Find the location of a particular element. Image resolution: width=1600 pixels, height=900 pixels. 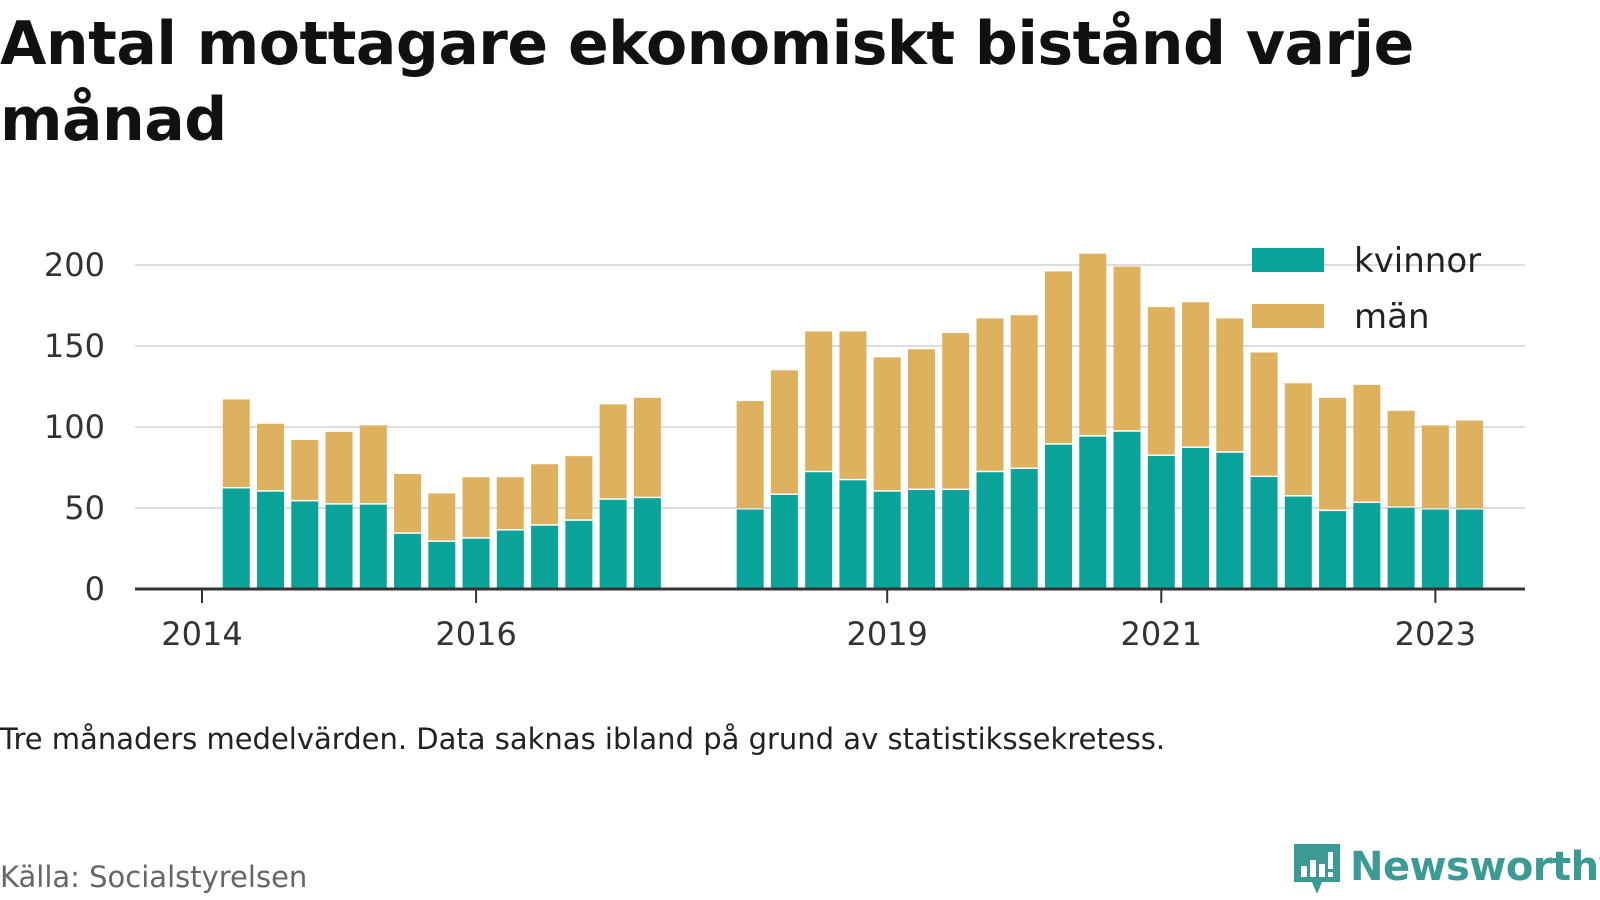

y-tick-label: 200 is located at coordinates (74, 265).